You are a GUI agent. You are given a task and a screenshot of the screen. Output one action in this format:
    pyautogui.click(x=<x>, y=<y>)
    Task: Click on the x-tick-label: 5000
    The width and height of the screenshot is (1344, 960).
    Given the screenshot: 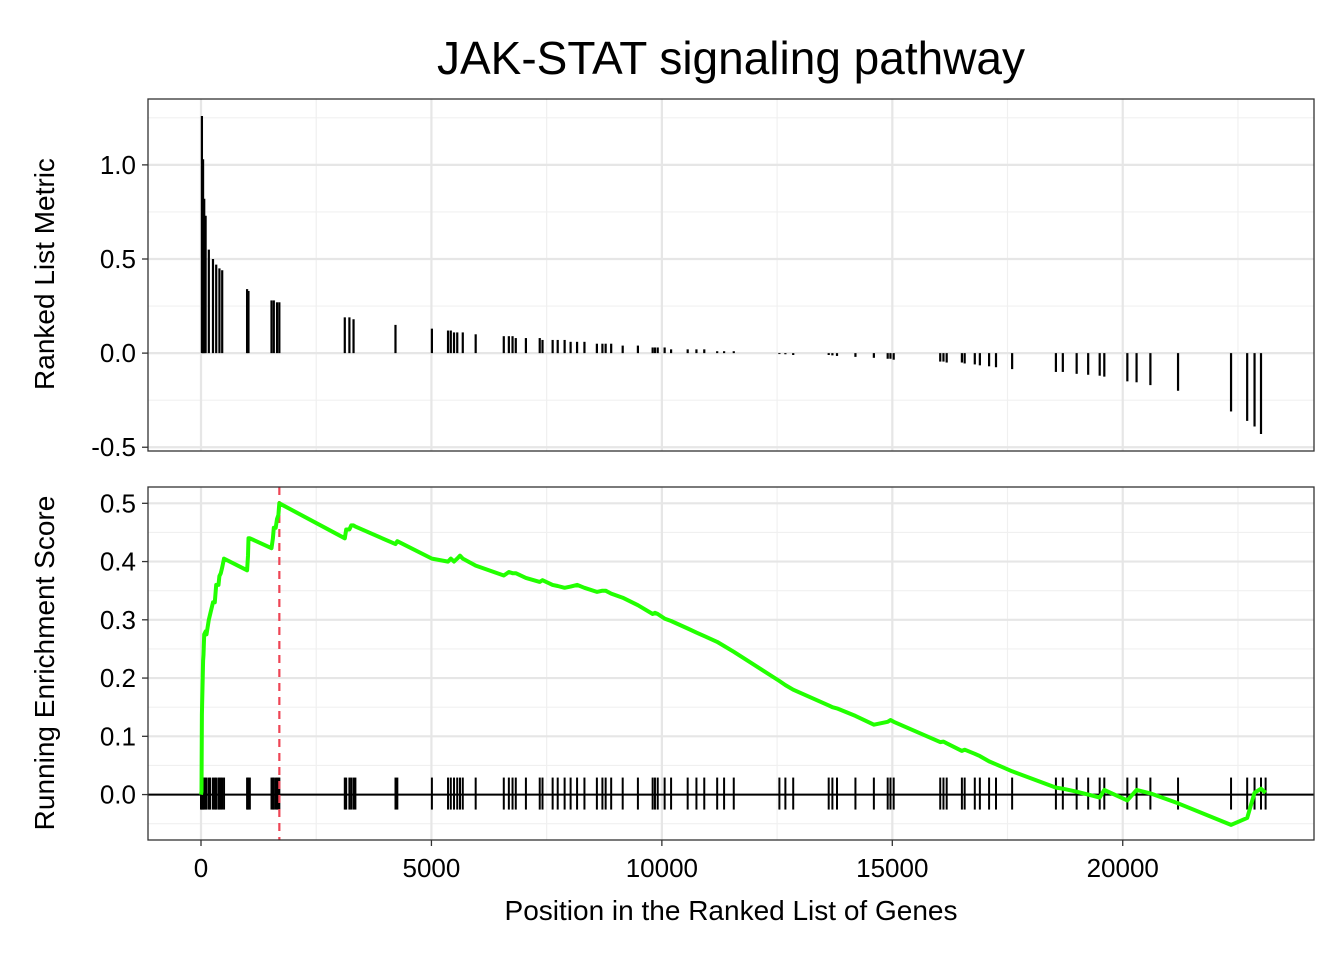 What is the action you would take?
    pyautogui.click(x=432, y=868)
    